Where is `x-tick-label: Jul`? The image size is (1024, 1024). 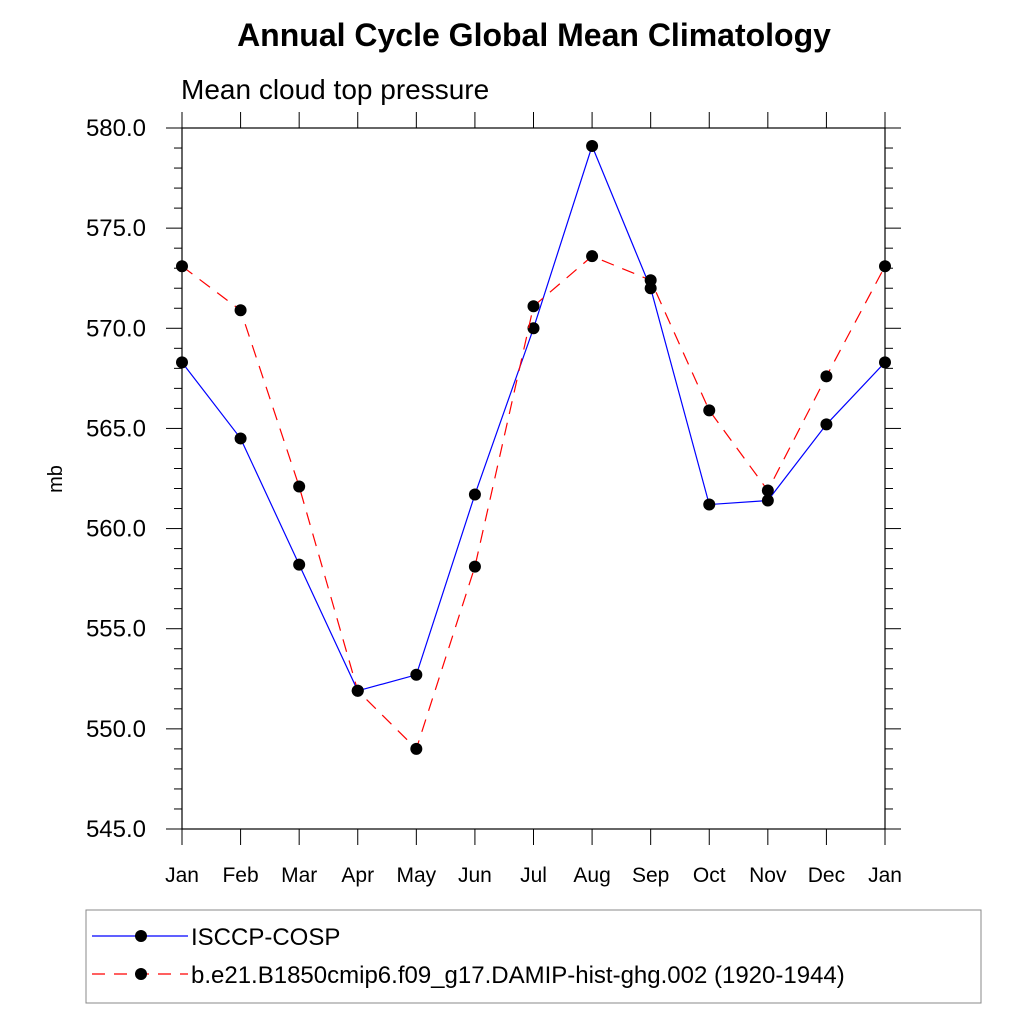 x-tick-label: Jul is located at coordinates (533, 875).